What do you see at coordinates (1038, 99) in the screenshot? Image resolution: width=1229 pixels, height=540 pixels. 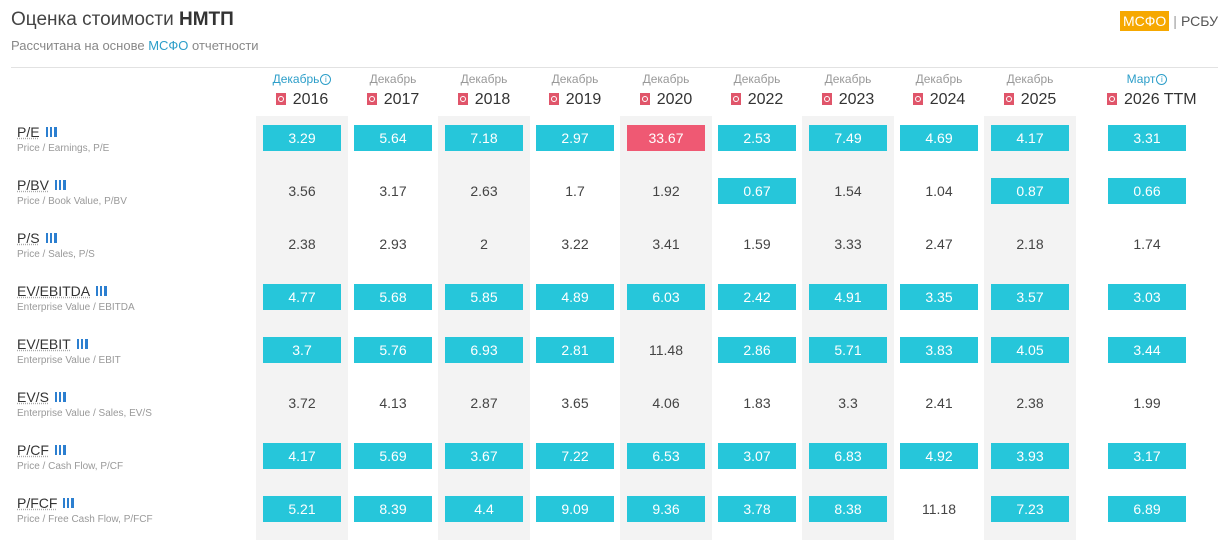 I see `column-year-label: 2025` at bounding box center [1038, 99].